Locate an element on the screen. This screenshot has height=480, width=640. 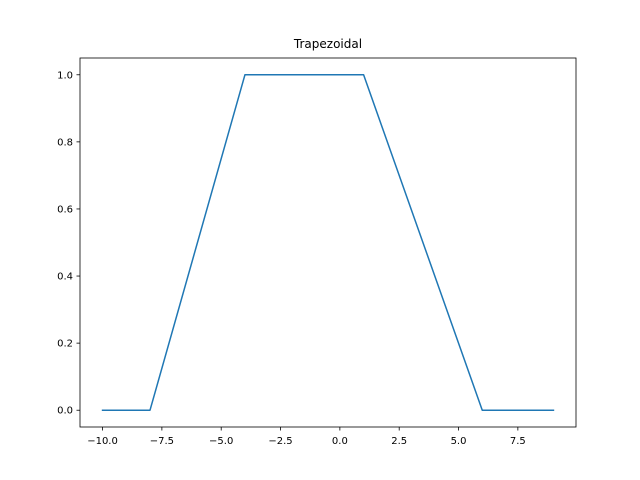
y-tick-label: 0.2 is located at coordinates (65, 344).